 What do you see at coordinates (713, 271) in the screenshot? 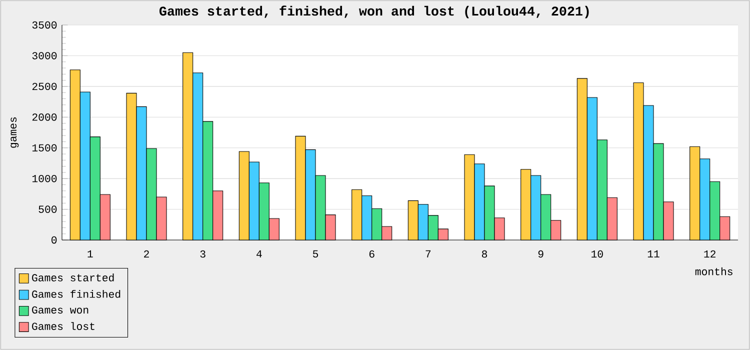
I see `x-axis-title: months` at bounding box center [713, 271].